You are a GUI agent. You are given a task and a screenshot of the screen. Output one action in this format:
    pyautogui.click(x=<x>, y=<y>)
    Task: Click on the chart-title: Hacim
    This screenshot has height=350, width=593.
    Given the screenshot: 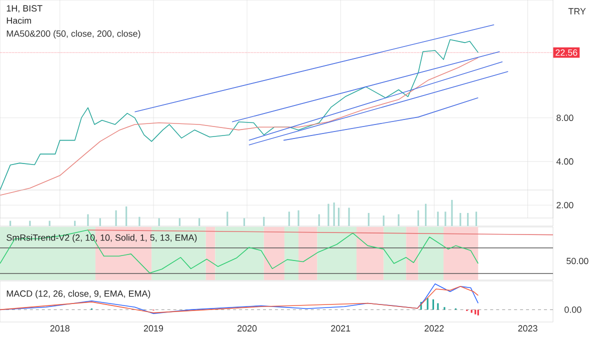 What is the action you would take?
    pyautogui.click(x=18, y=20)
    